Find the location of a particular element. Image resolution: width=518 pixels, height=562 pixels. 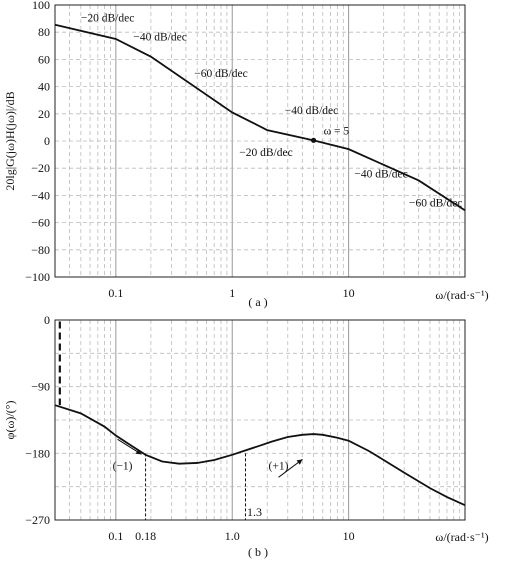

y-tick-label: 20 is located at coordinates (44, 114).